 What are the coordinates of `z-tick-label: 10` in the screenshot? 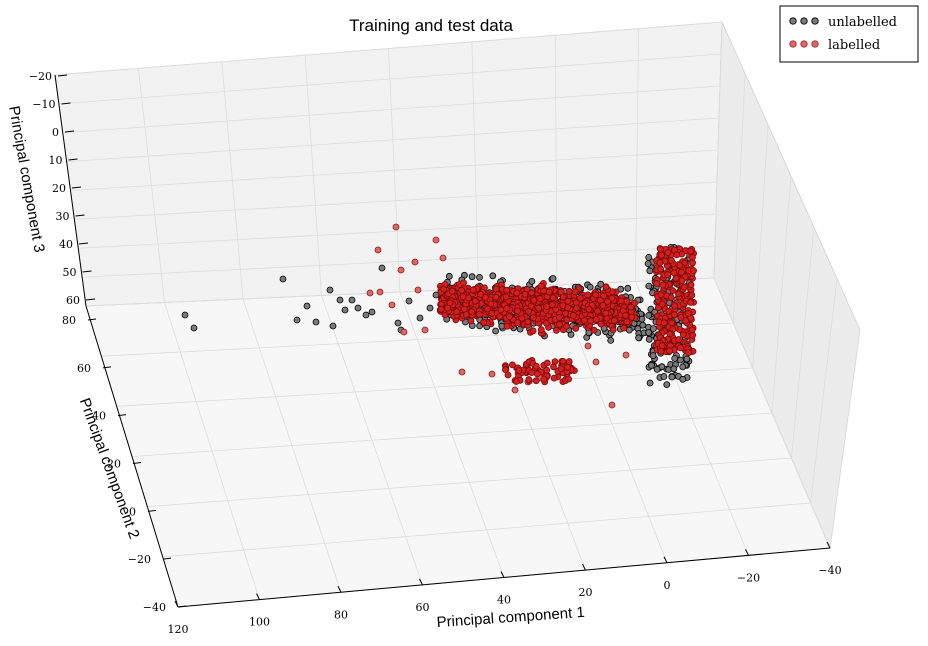 It's located at (56, 160).